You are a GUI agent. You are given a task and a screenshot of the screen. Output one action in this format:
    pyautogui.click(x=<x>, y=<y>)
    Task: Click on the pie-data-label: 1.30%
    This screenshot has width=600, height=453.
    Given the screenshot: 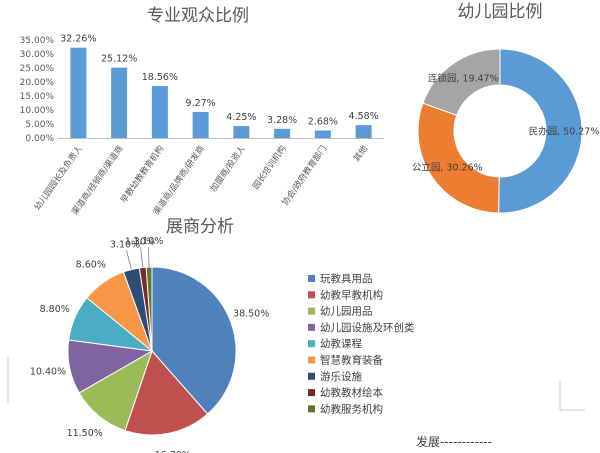 What is the action you would take?
    pyautogui.click(x=140, y=242)
    